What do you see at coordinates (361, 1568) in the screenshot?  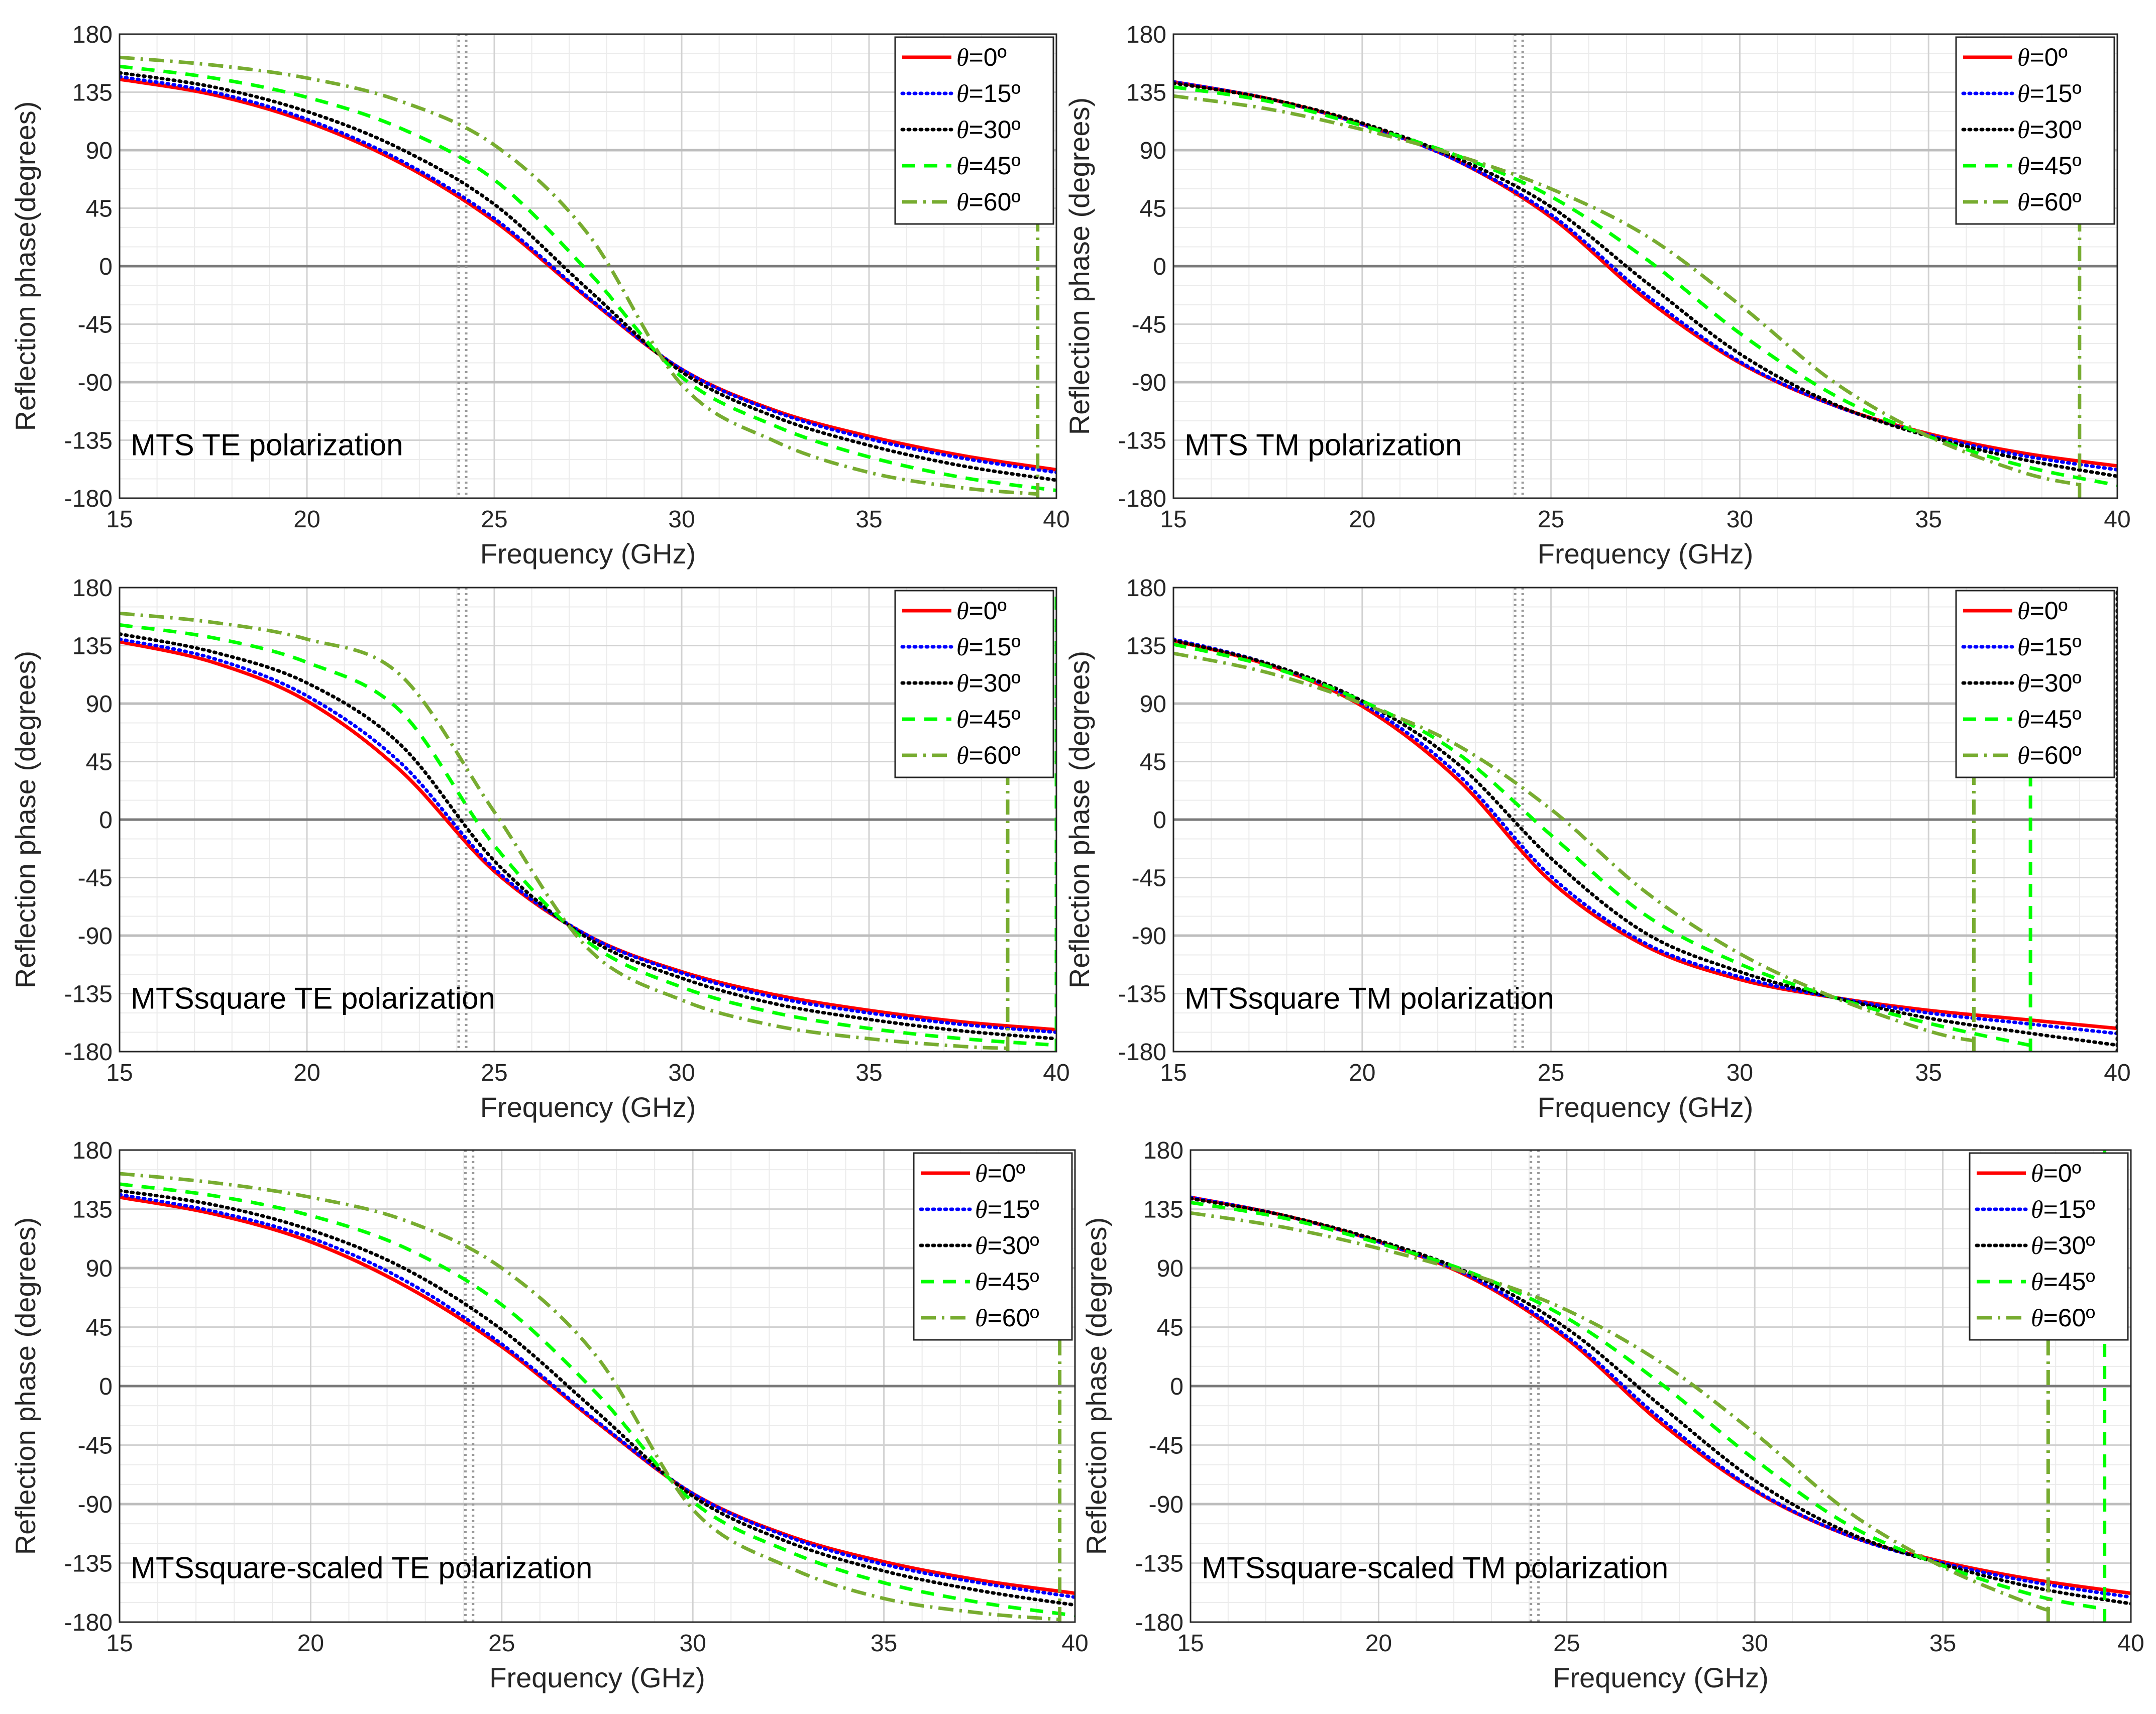 I see `panel-title: MTSsquare-scaled TE polarization` at bounding box center [361, 1568].